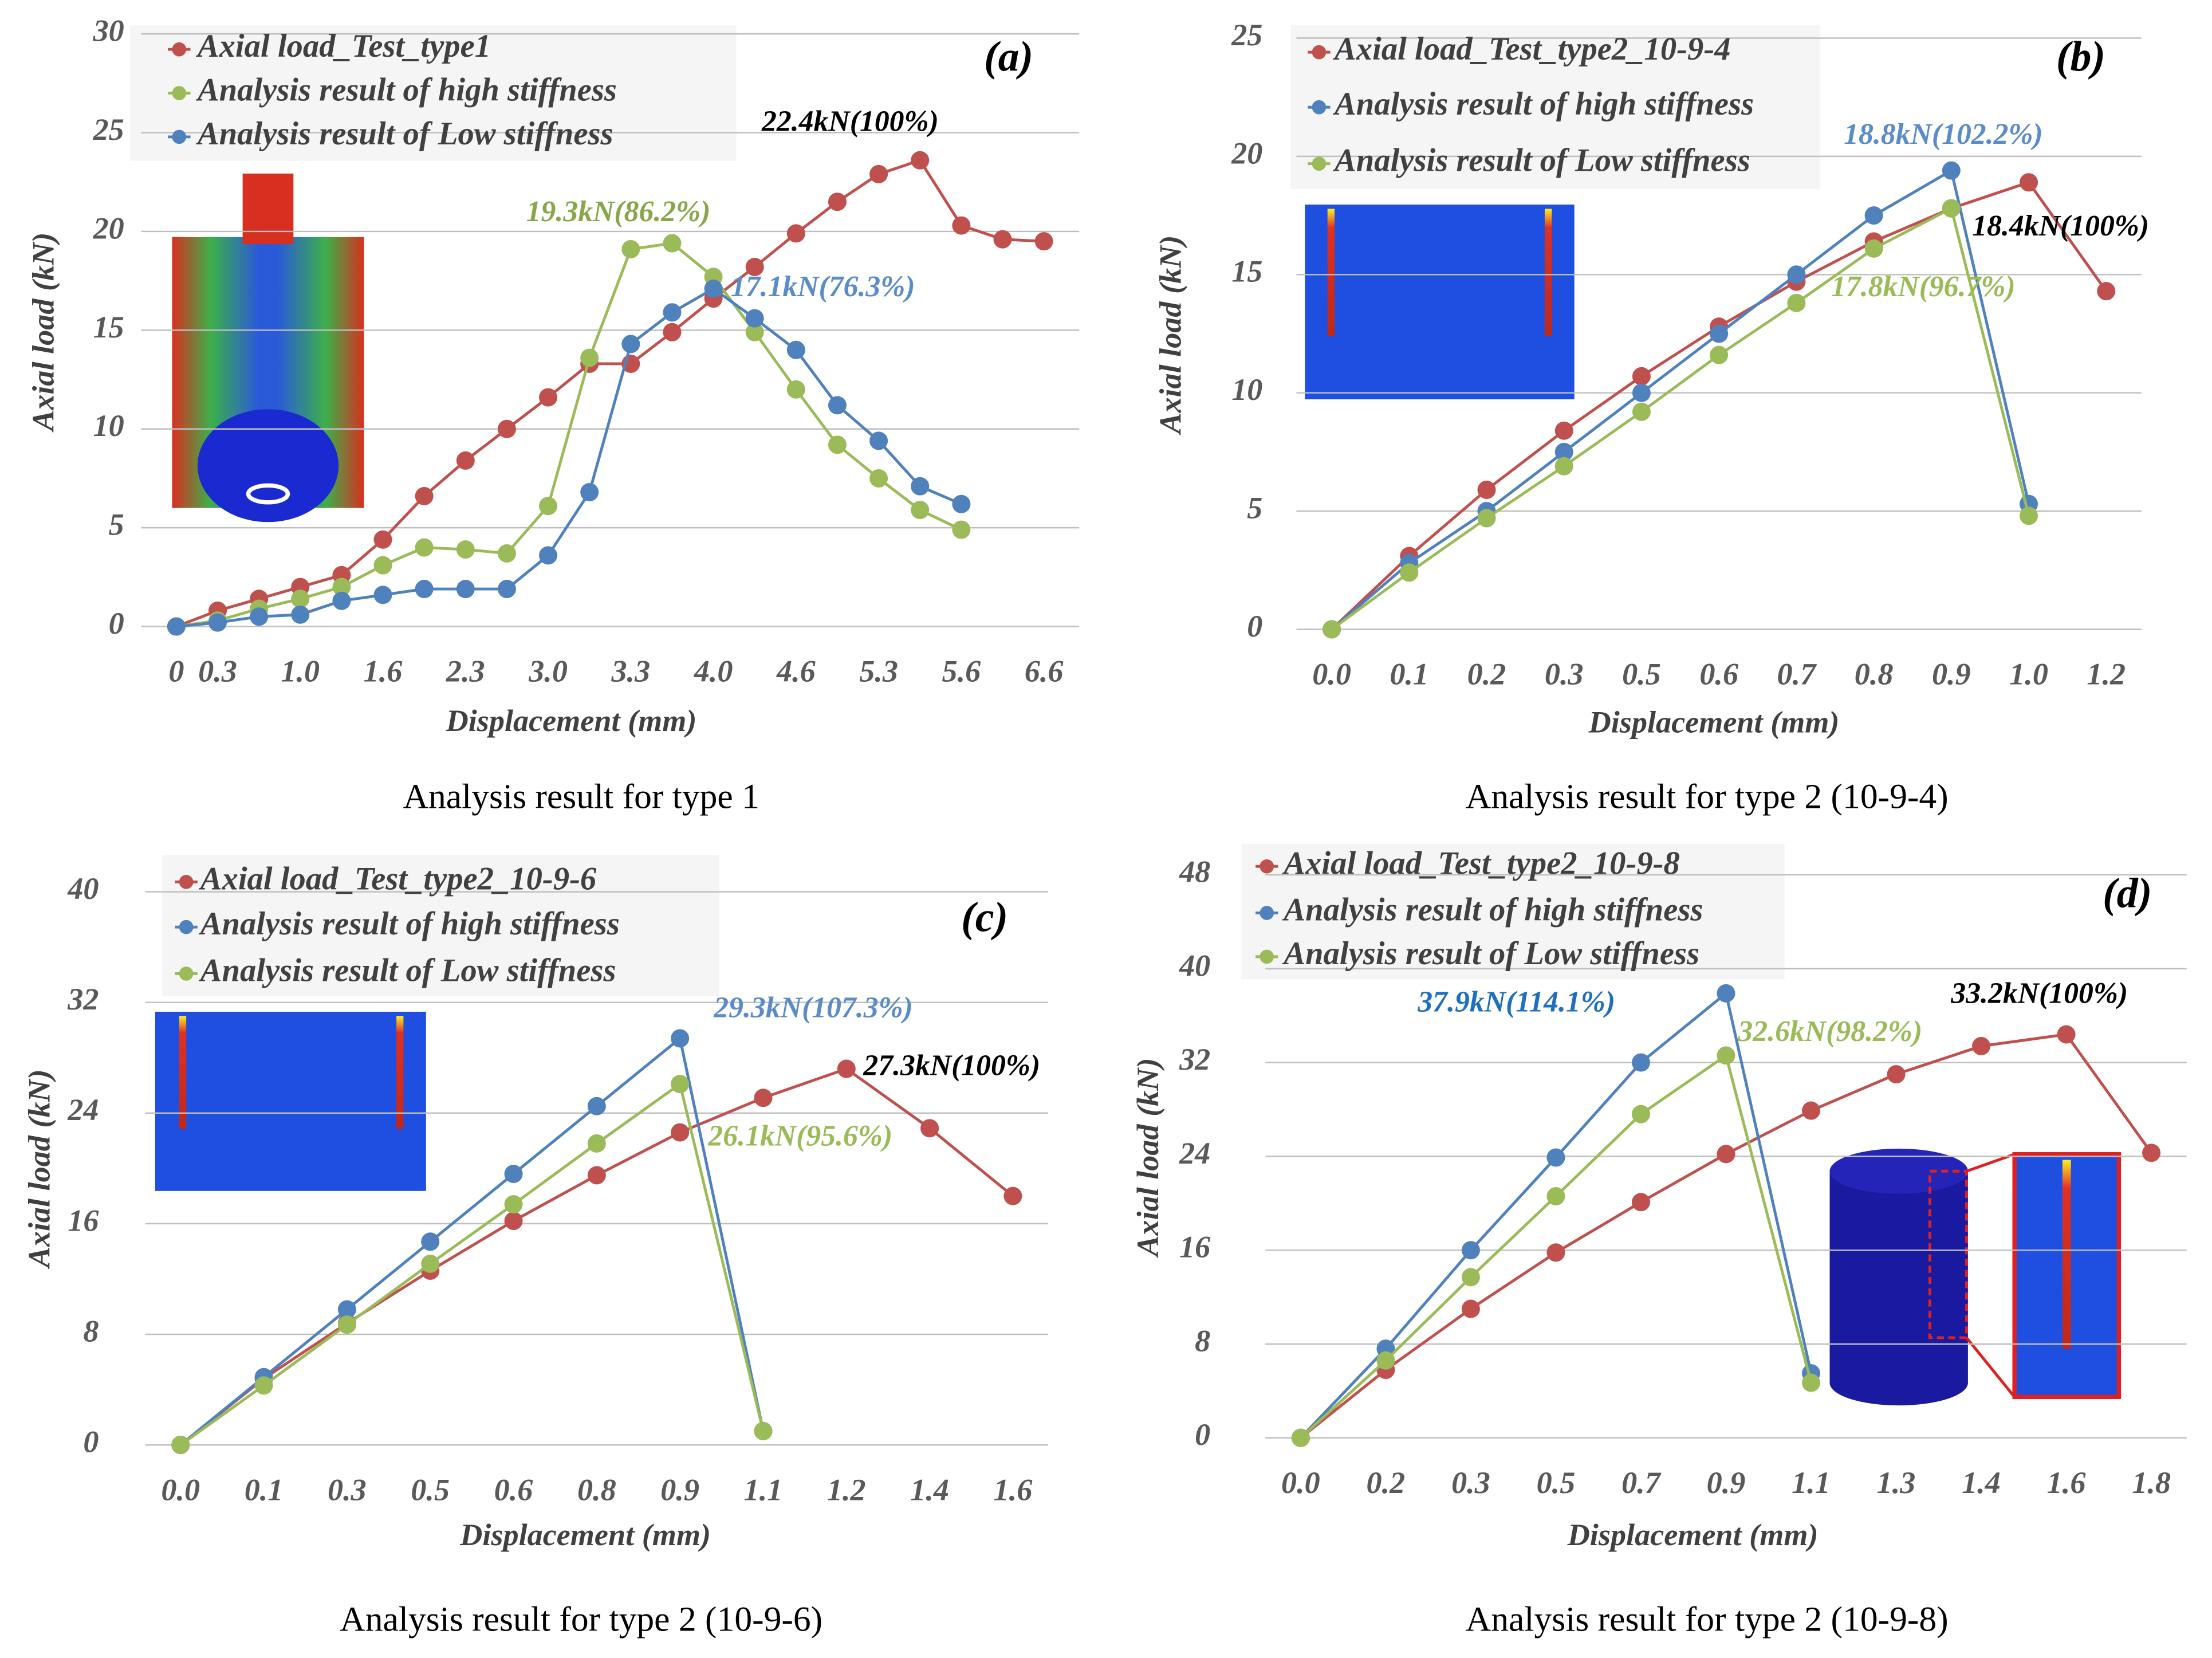 The image size is (2212, 1658). Describe the element at coordinates (2039, 993) in the screenshot. I see `annotation: 33.2kN(100%)` at that location.